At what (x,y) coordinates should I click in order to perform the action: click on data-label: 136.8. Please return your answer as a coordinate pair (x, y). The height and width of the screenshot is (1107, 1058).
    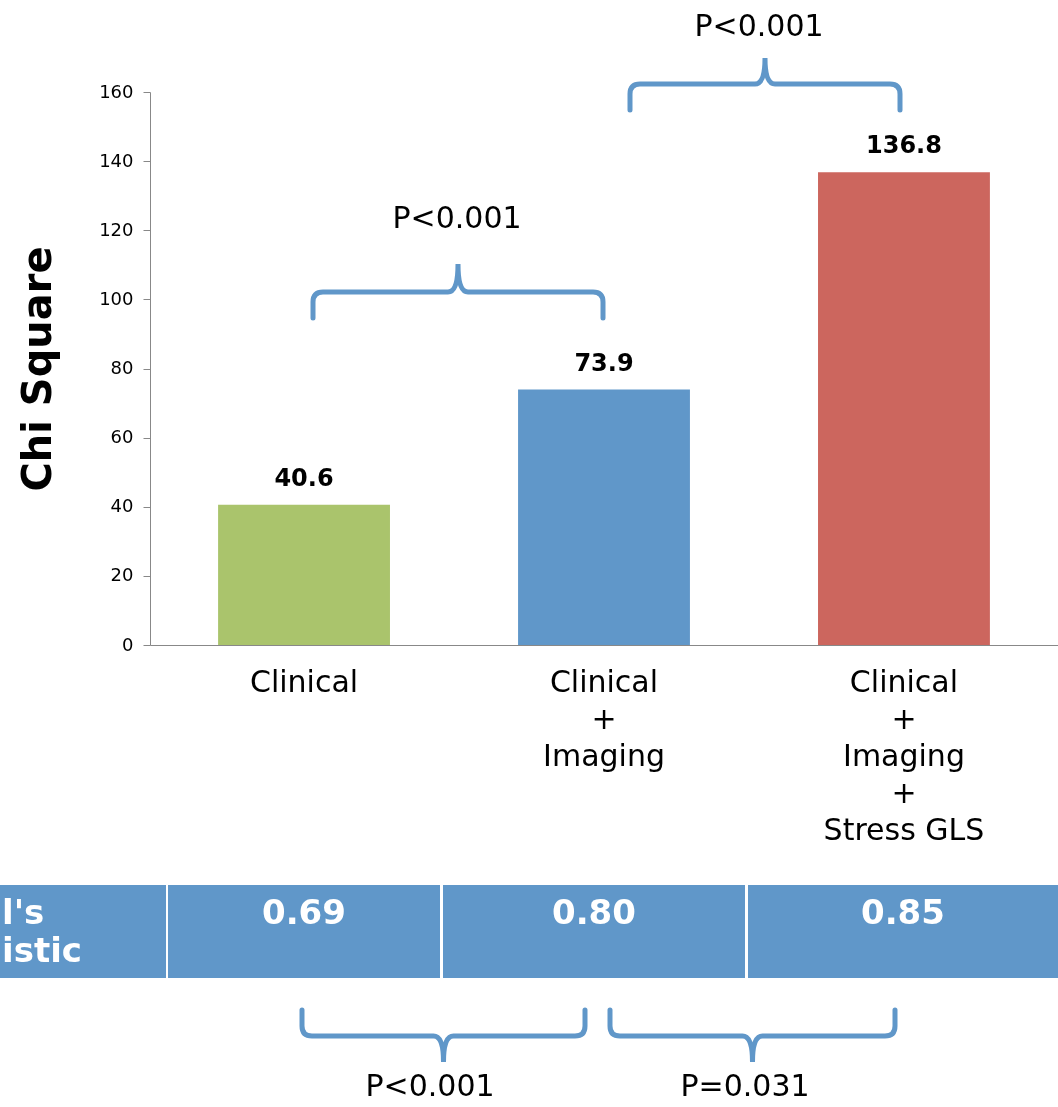
    Looking at the image, I should click on (904, 145).